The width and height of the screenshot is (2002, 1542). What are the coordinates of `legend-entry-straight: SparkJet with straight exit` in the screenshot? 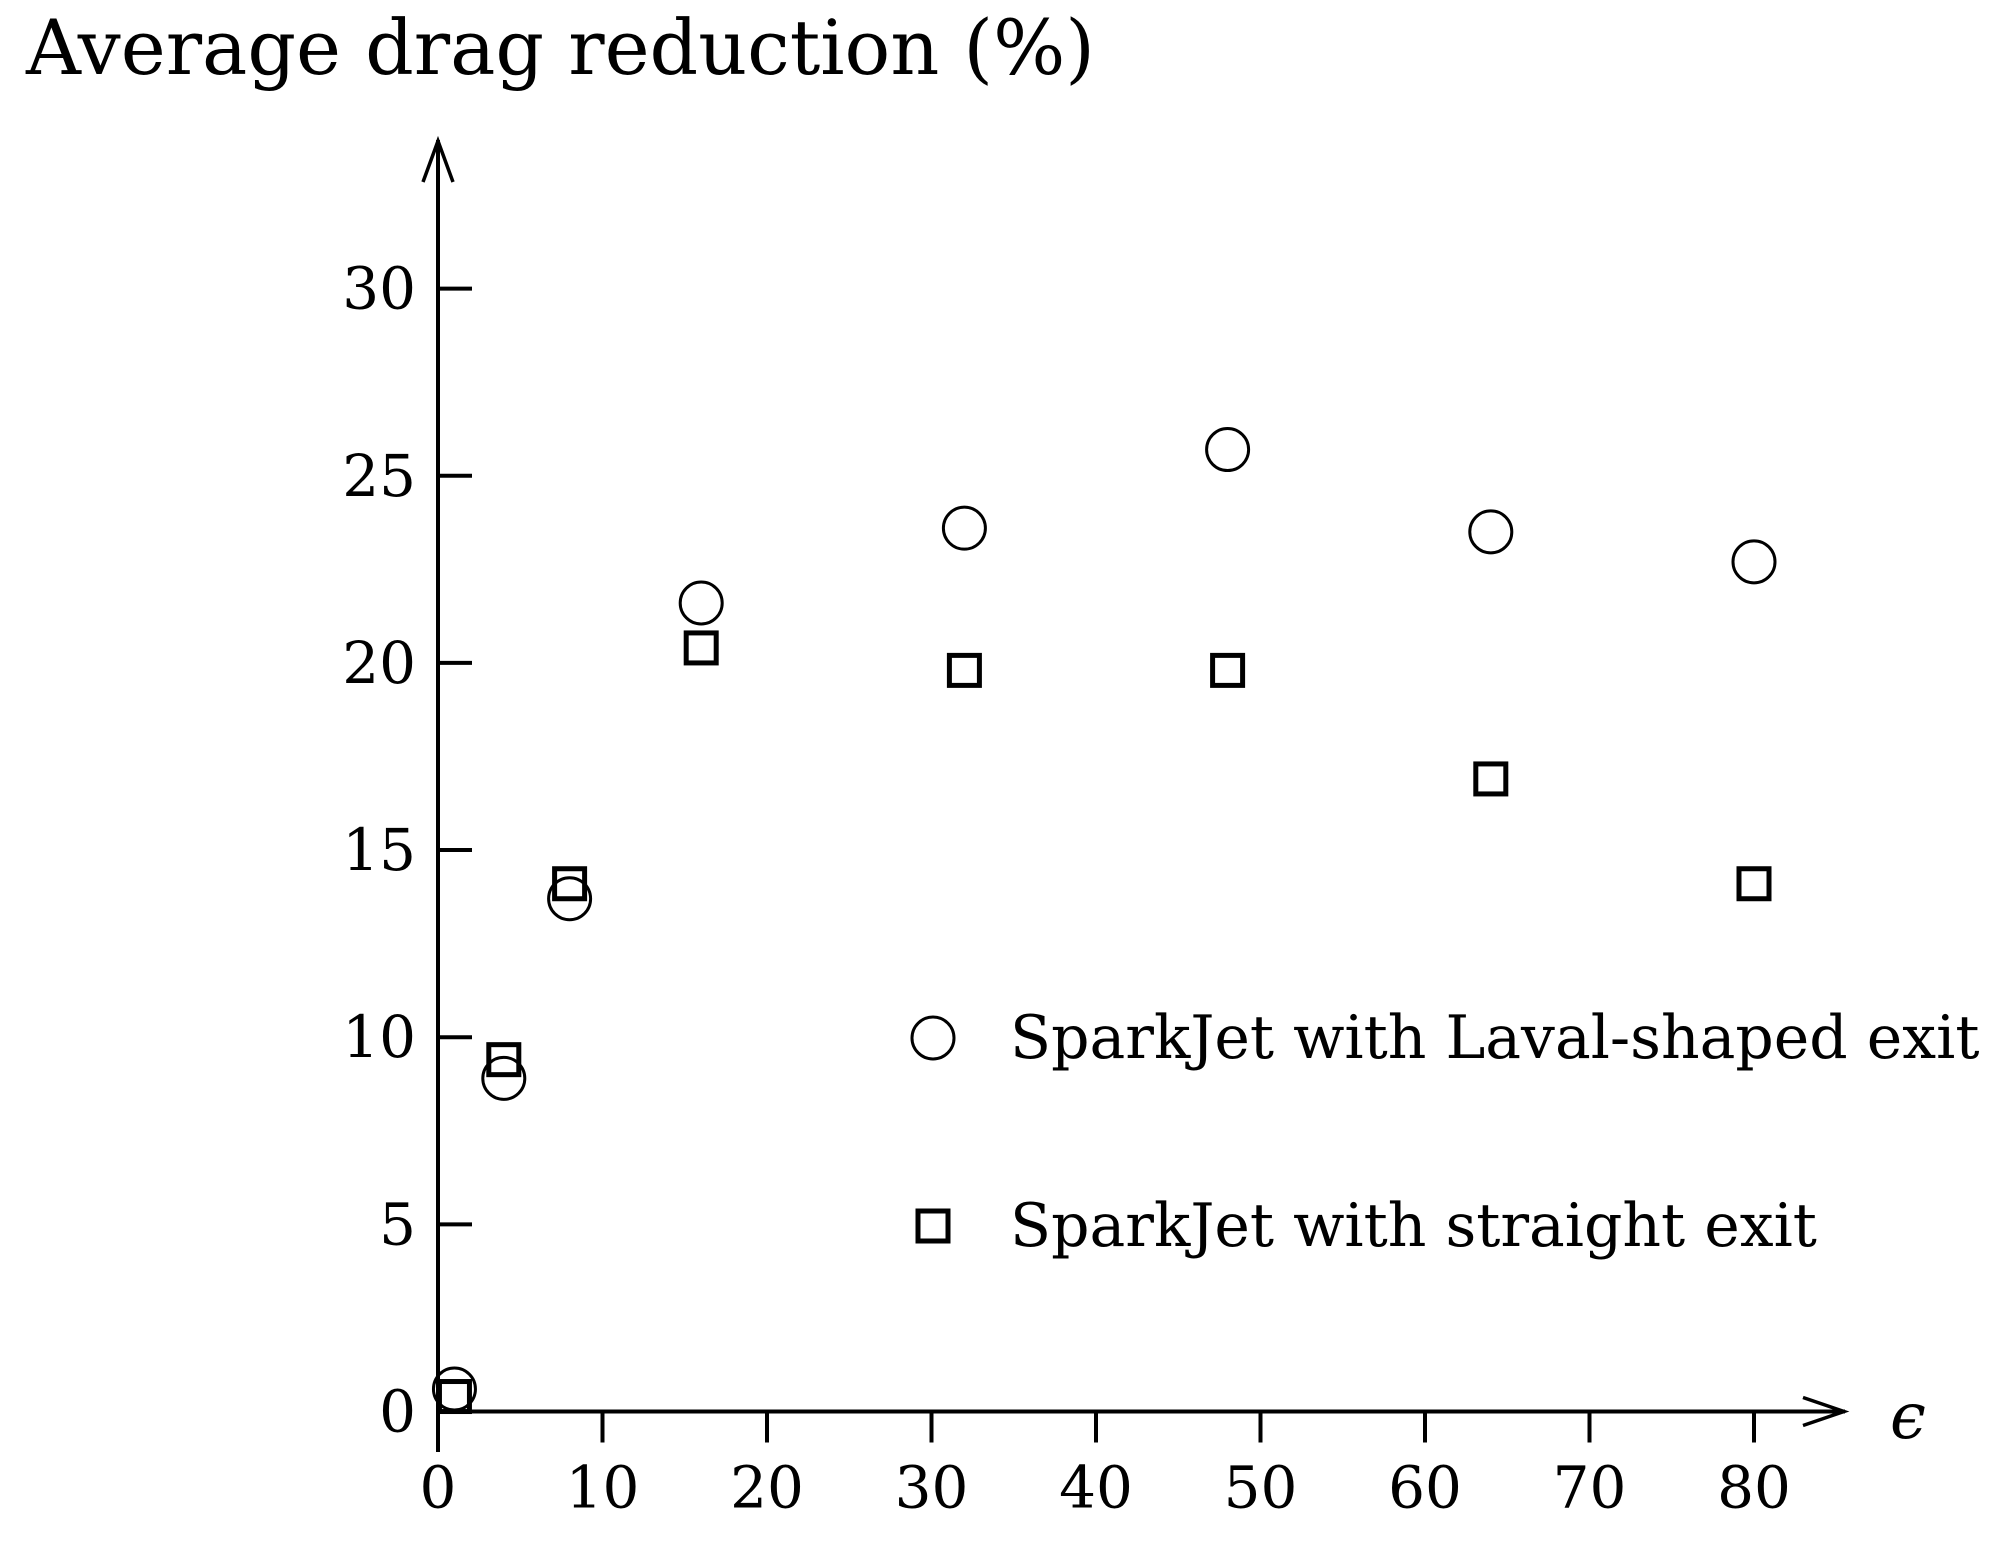 It's located at (1362, 1226).